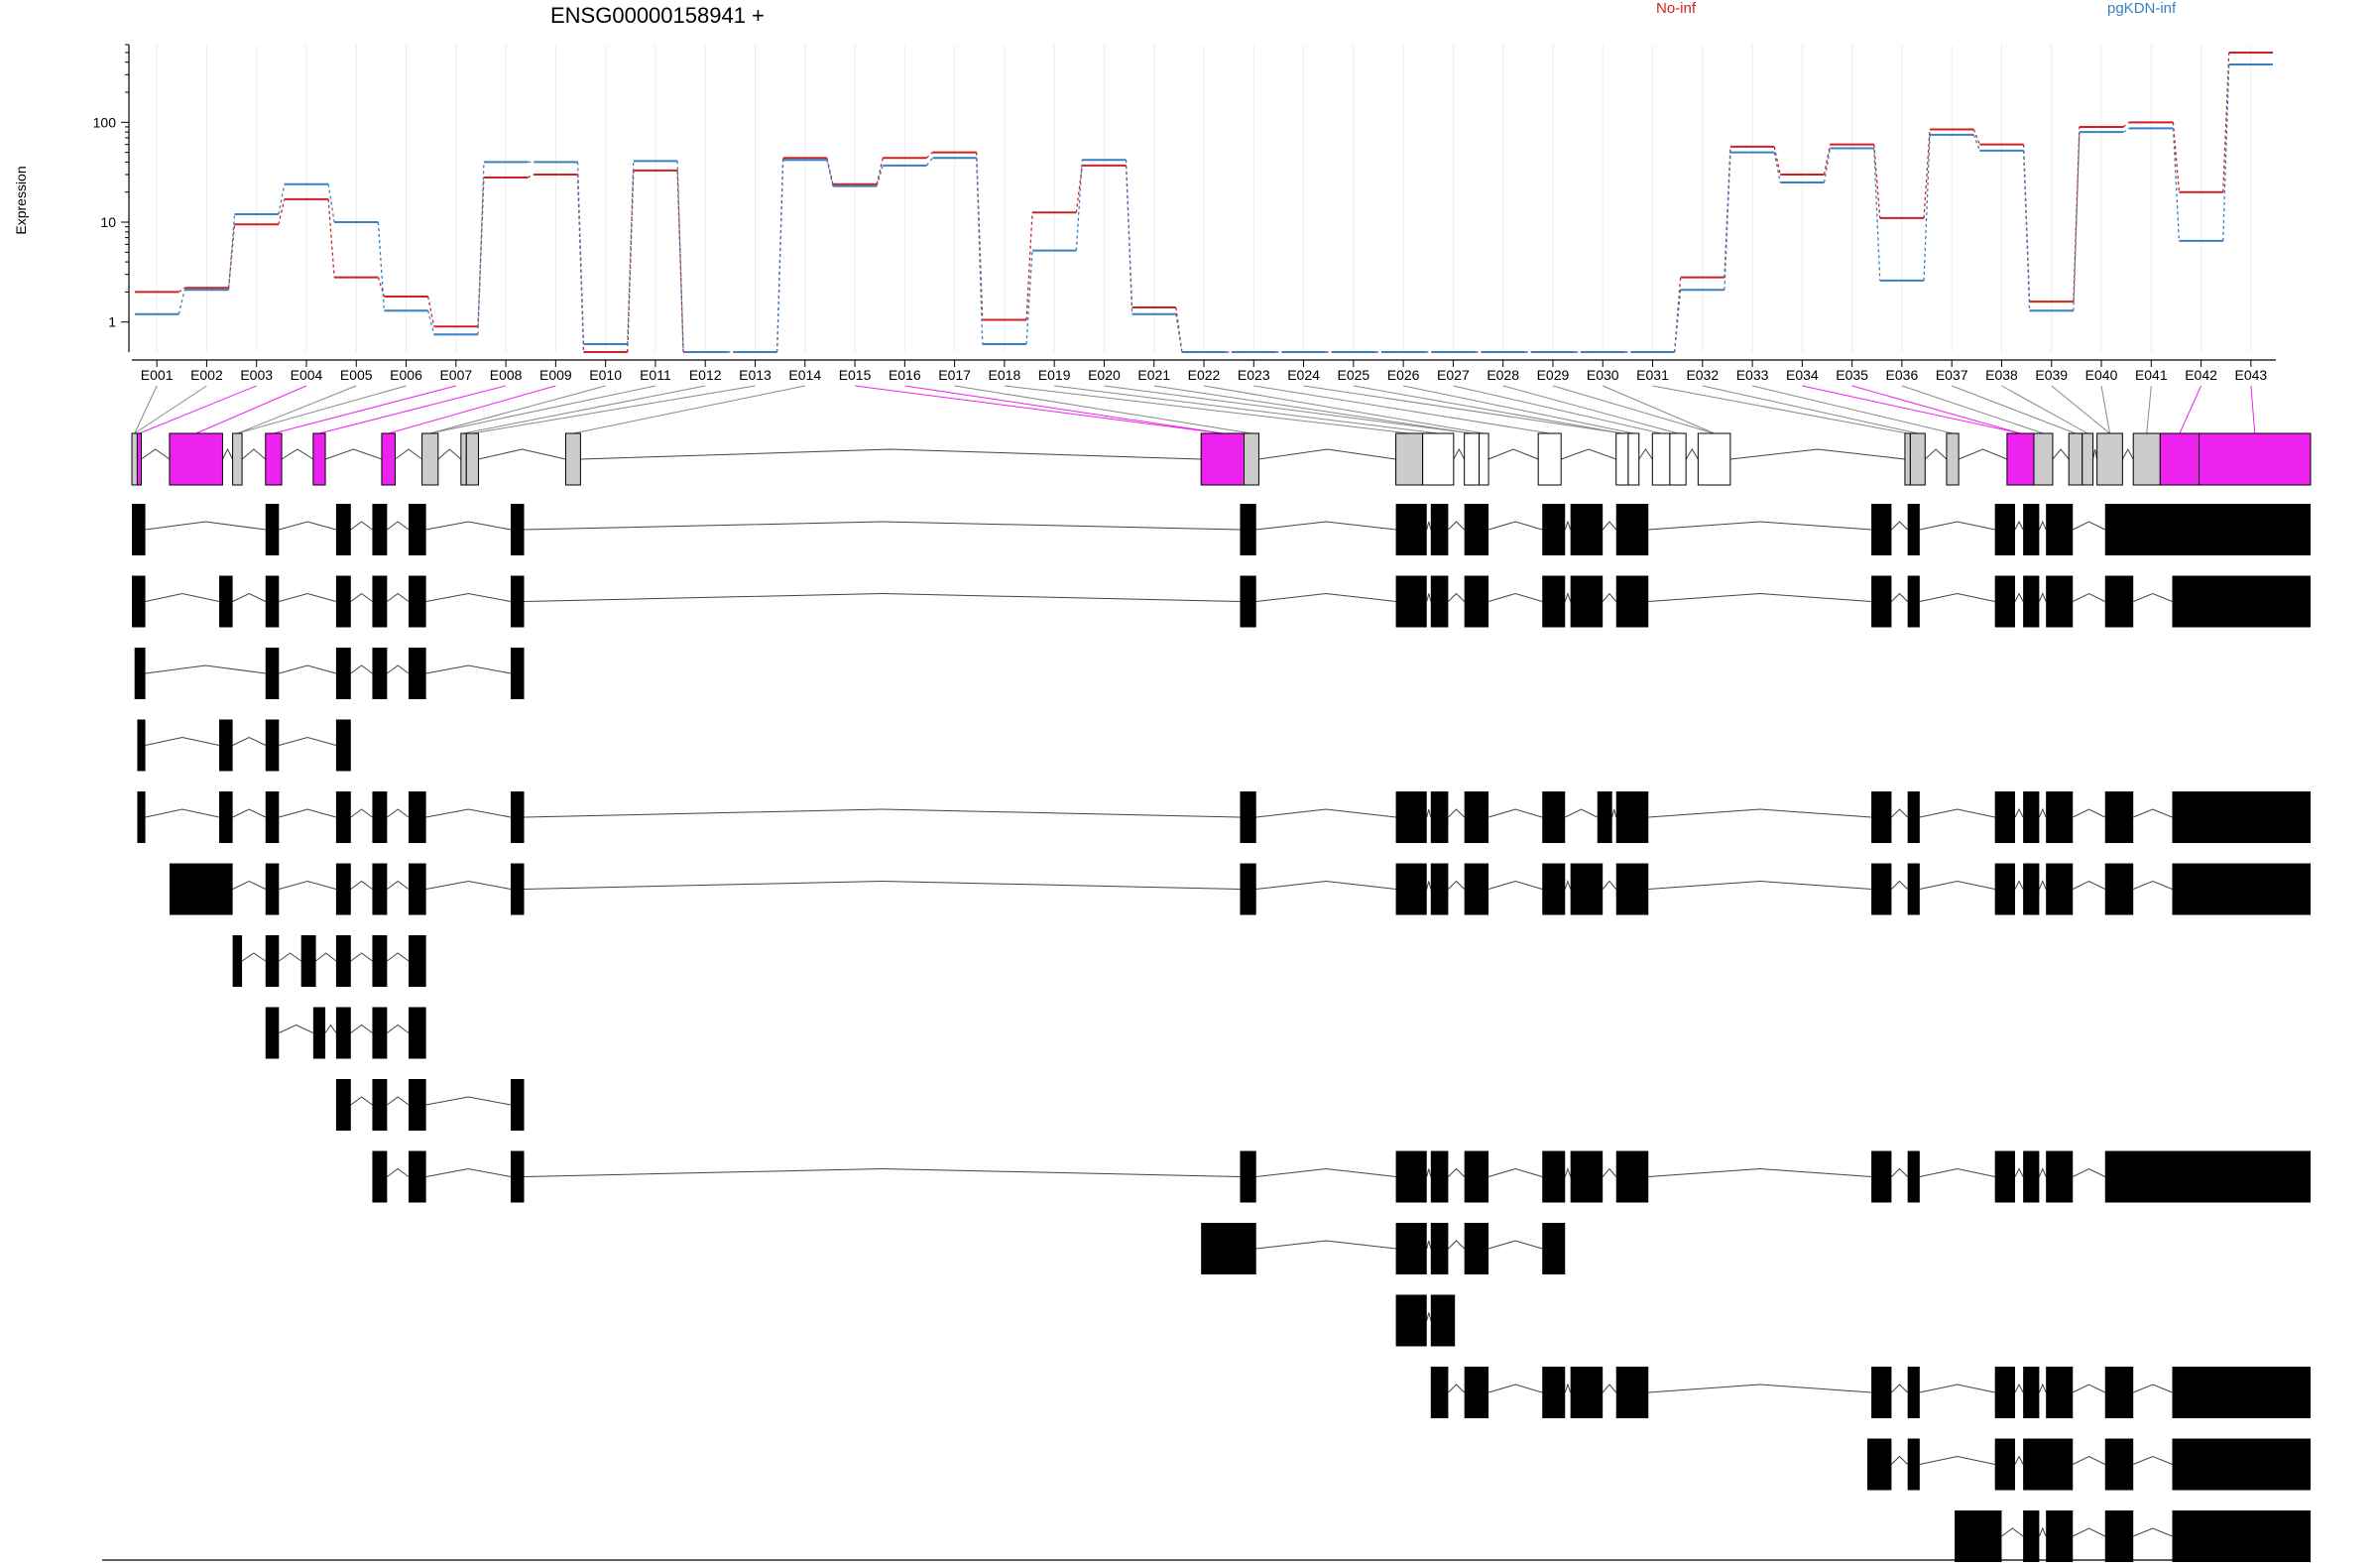 The image size is (2380, 1567). Describe the element at coordinates (1622, 459) in the screenshot. I see `exon-e019` at that location.